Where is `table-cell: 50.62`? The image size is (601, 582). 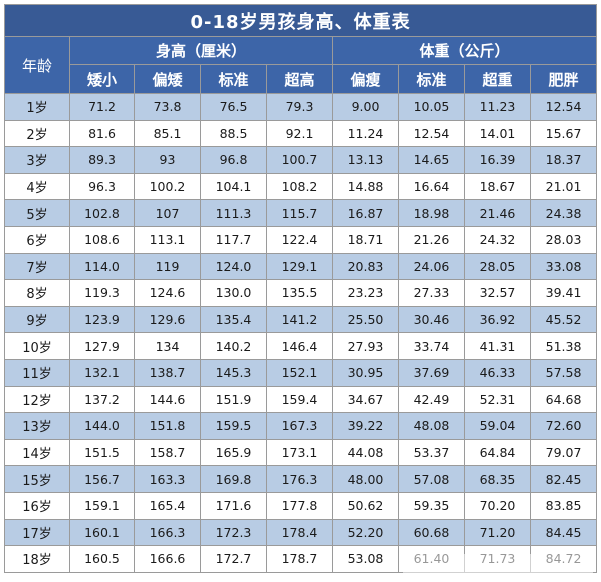 table-cell: 50.62 is located at coordinates (365, 505).